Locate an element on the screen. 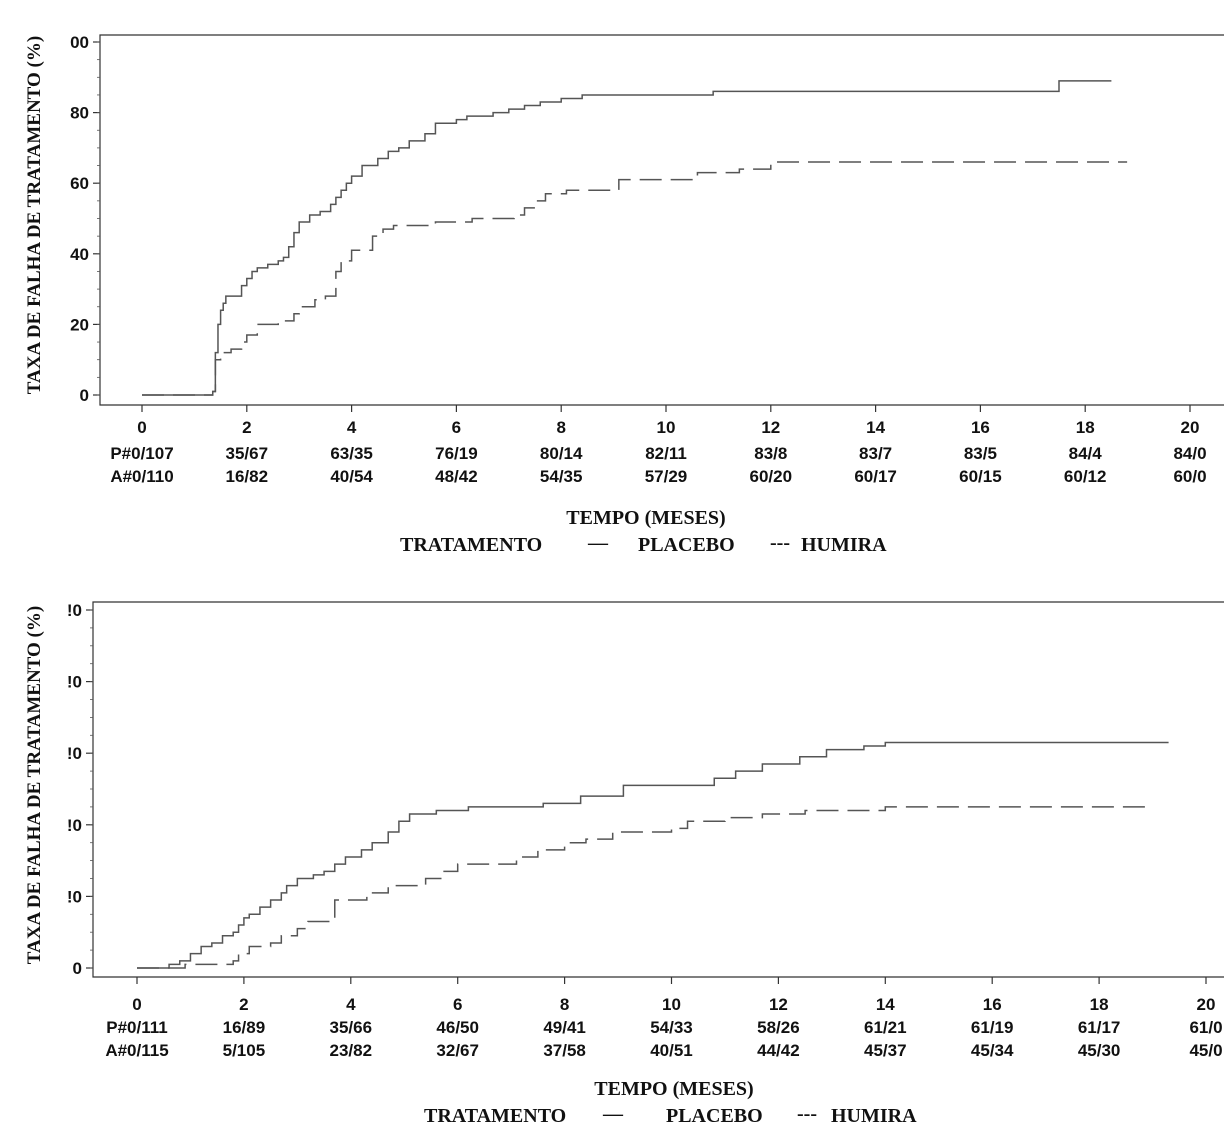 Image resolution: width=1224 pixels, height=1127 pixels. chart2-risk-placebo: P#0/111 is located at coordinates (136, 1027).